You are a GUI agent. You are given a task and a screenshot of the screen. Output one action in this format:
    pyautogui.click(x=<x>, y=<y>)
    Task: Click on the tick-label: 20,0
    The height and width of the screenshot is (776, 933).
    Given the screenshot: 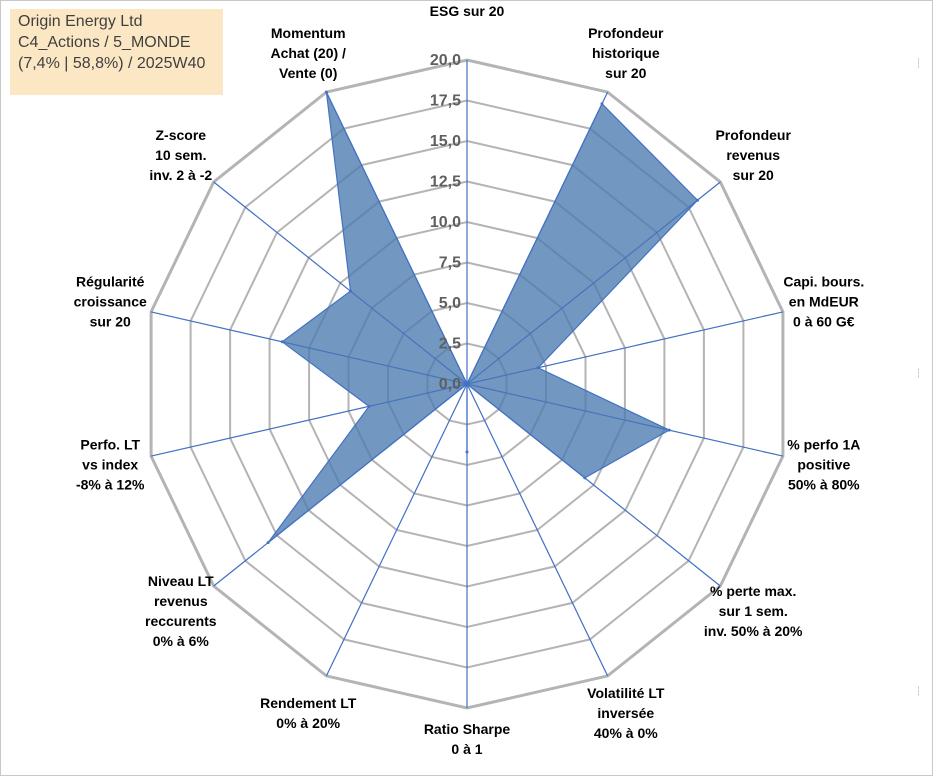 What is the action you would take?
    pyautogui.click(x=445, y=60)
    